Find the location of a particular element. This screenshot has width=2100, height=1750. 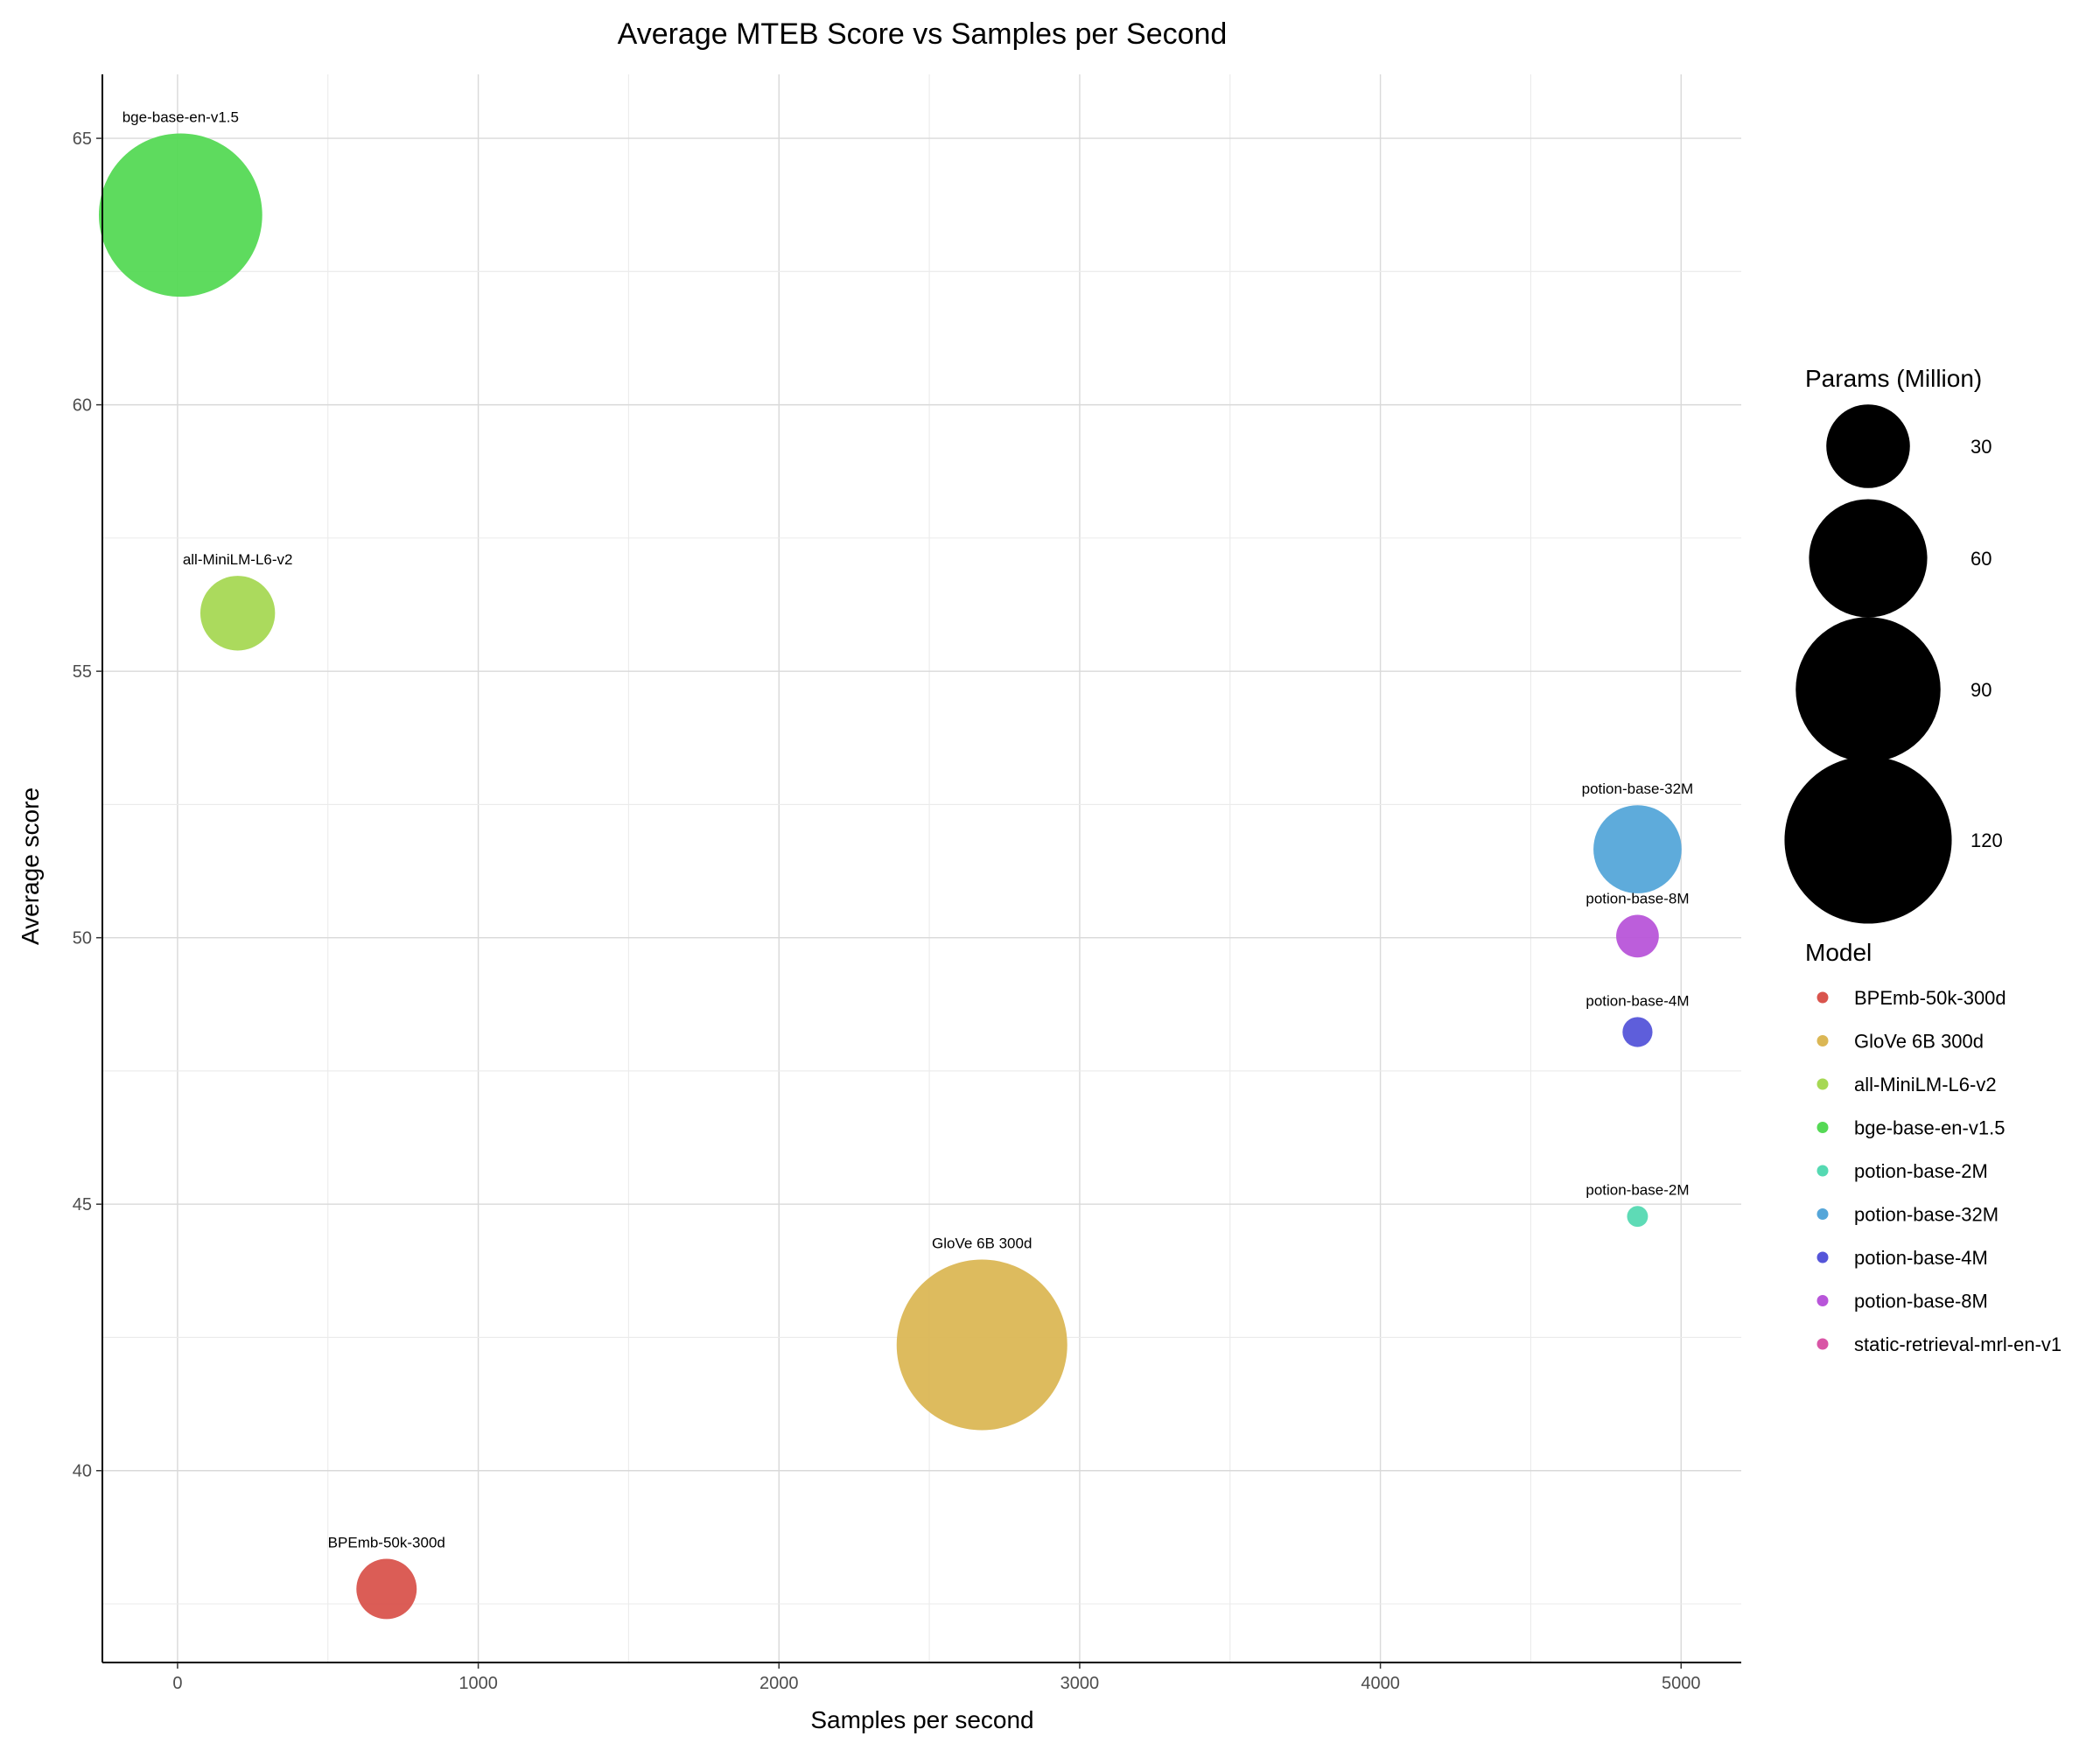

size-legend-label: 90 is located at coordinates (1981, 690).